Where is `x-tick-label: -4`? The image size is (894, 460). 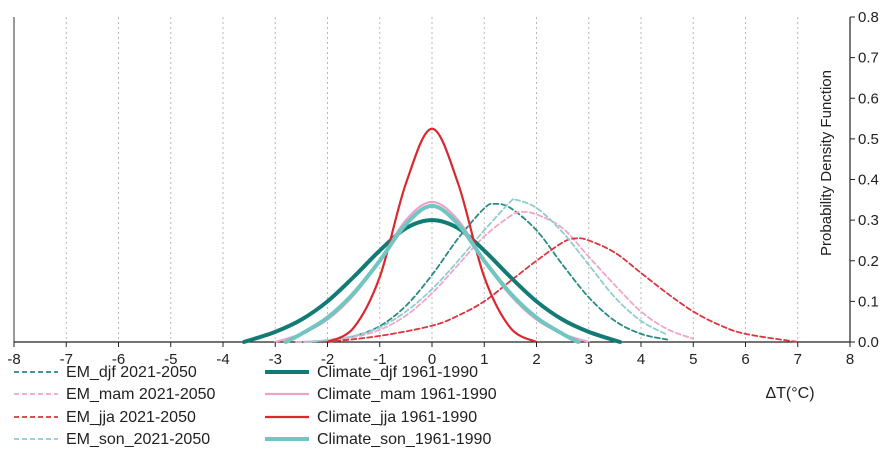
x-tick-label: -4 is located at coordinates (222, 359).